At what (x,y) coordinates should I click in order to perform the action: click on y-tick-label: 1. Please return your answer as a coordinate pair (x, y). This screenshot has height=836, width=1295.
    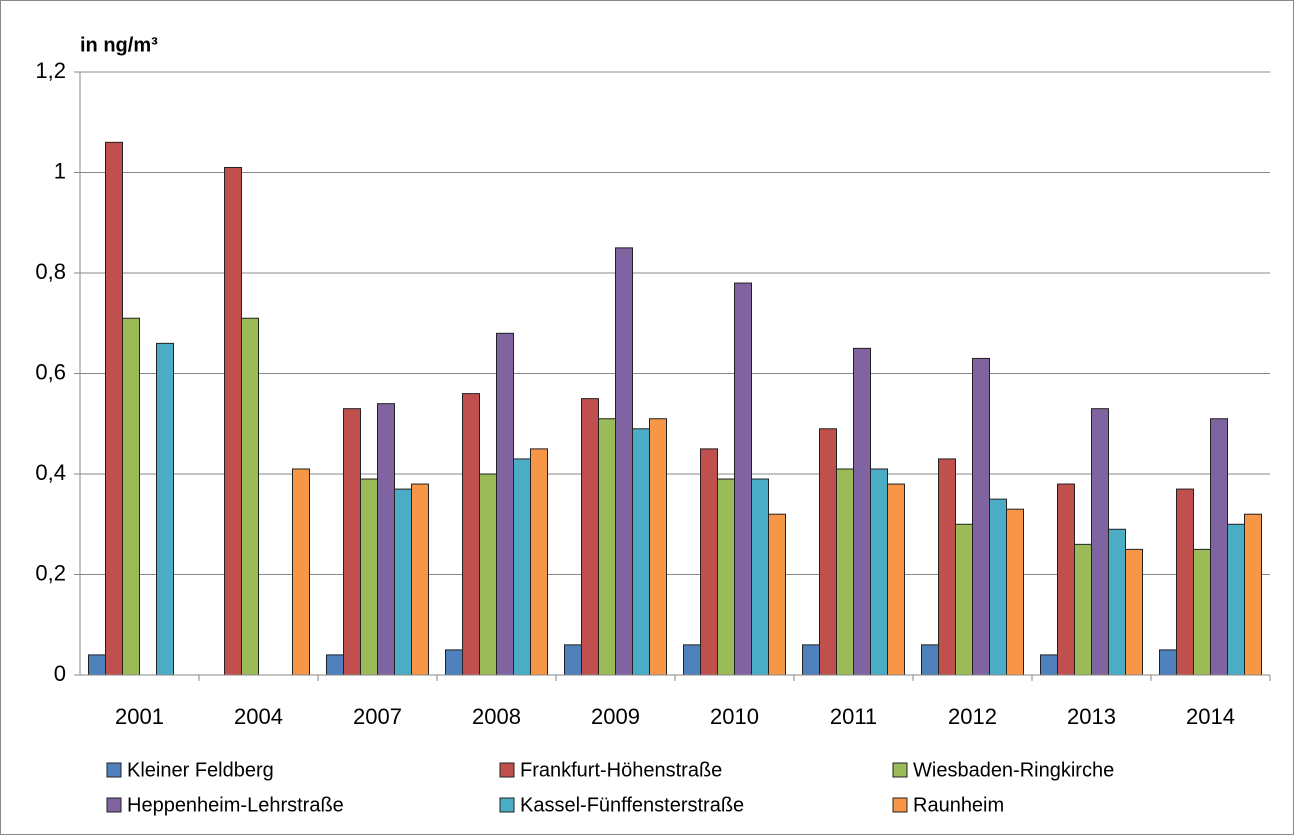
    Looking at the image, I should click on (60, 170).